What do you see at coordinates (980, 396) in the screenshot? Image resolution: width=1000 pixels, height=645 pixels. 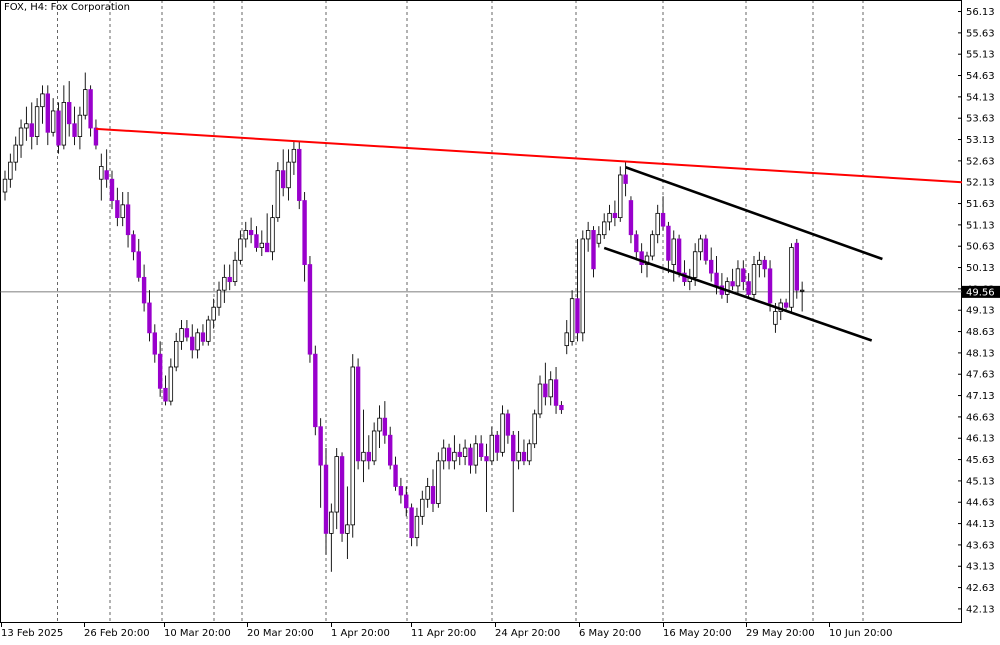 I see `y-tick-label: 47.13` at bounding box center [980, 396].